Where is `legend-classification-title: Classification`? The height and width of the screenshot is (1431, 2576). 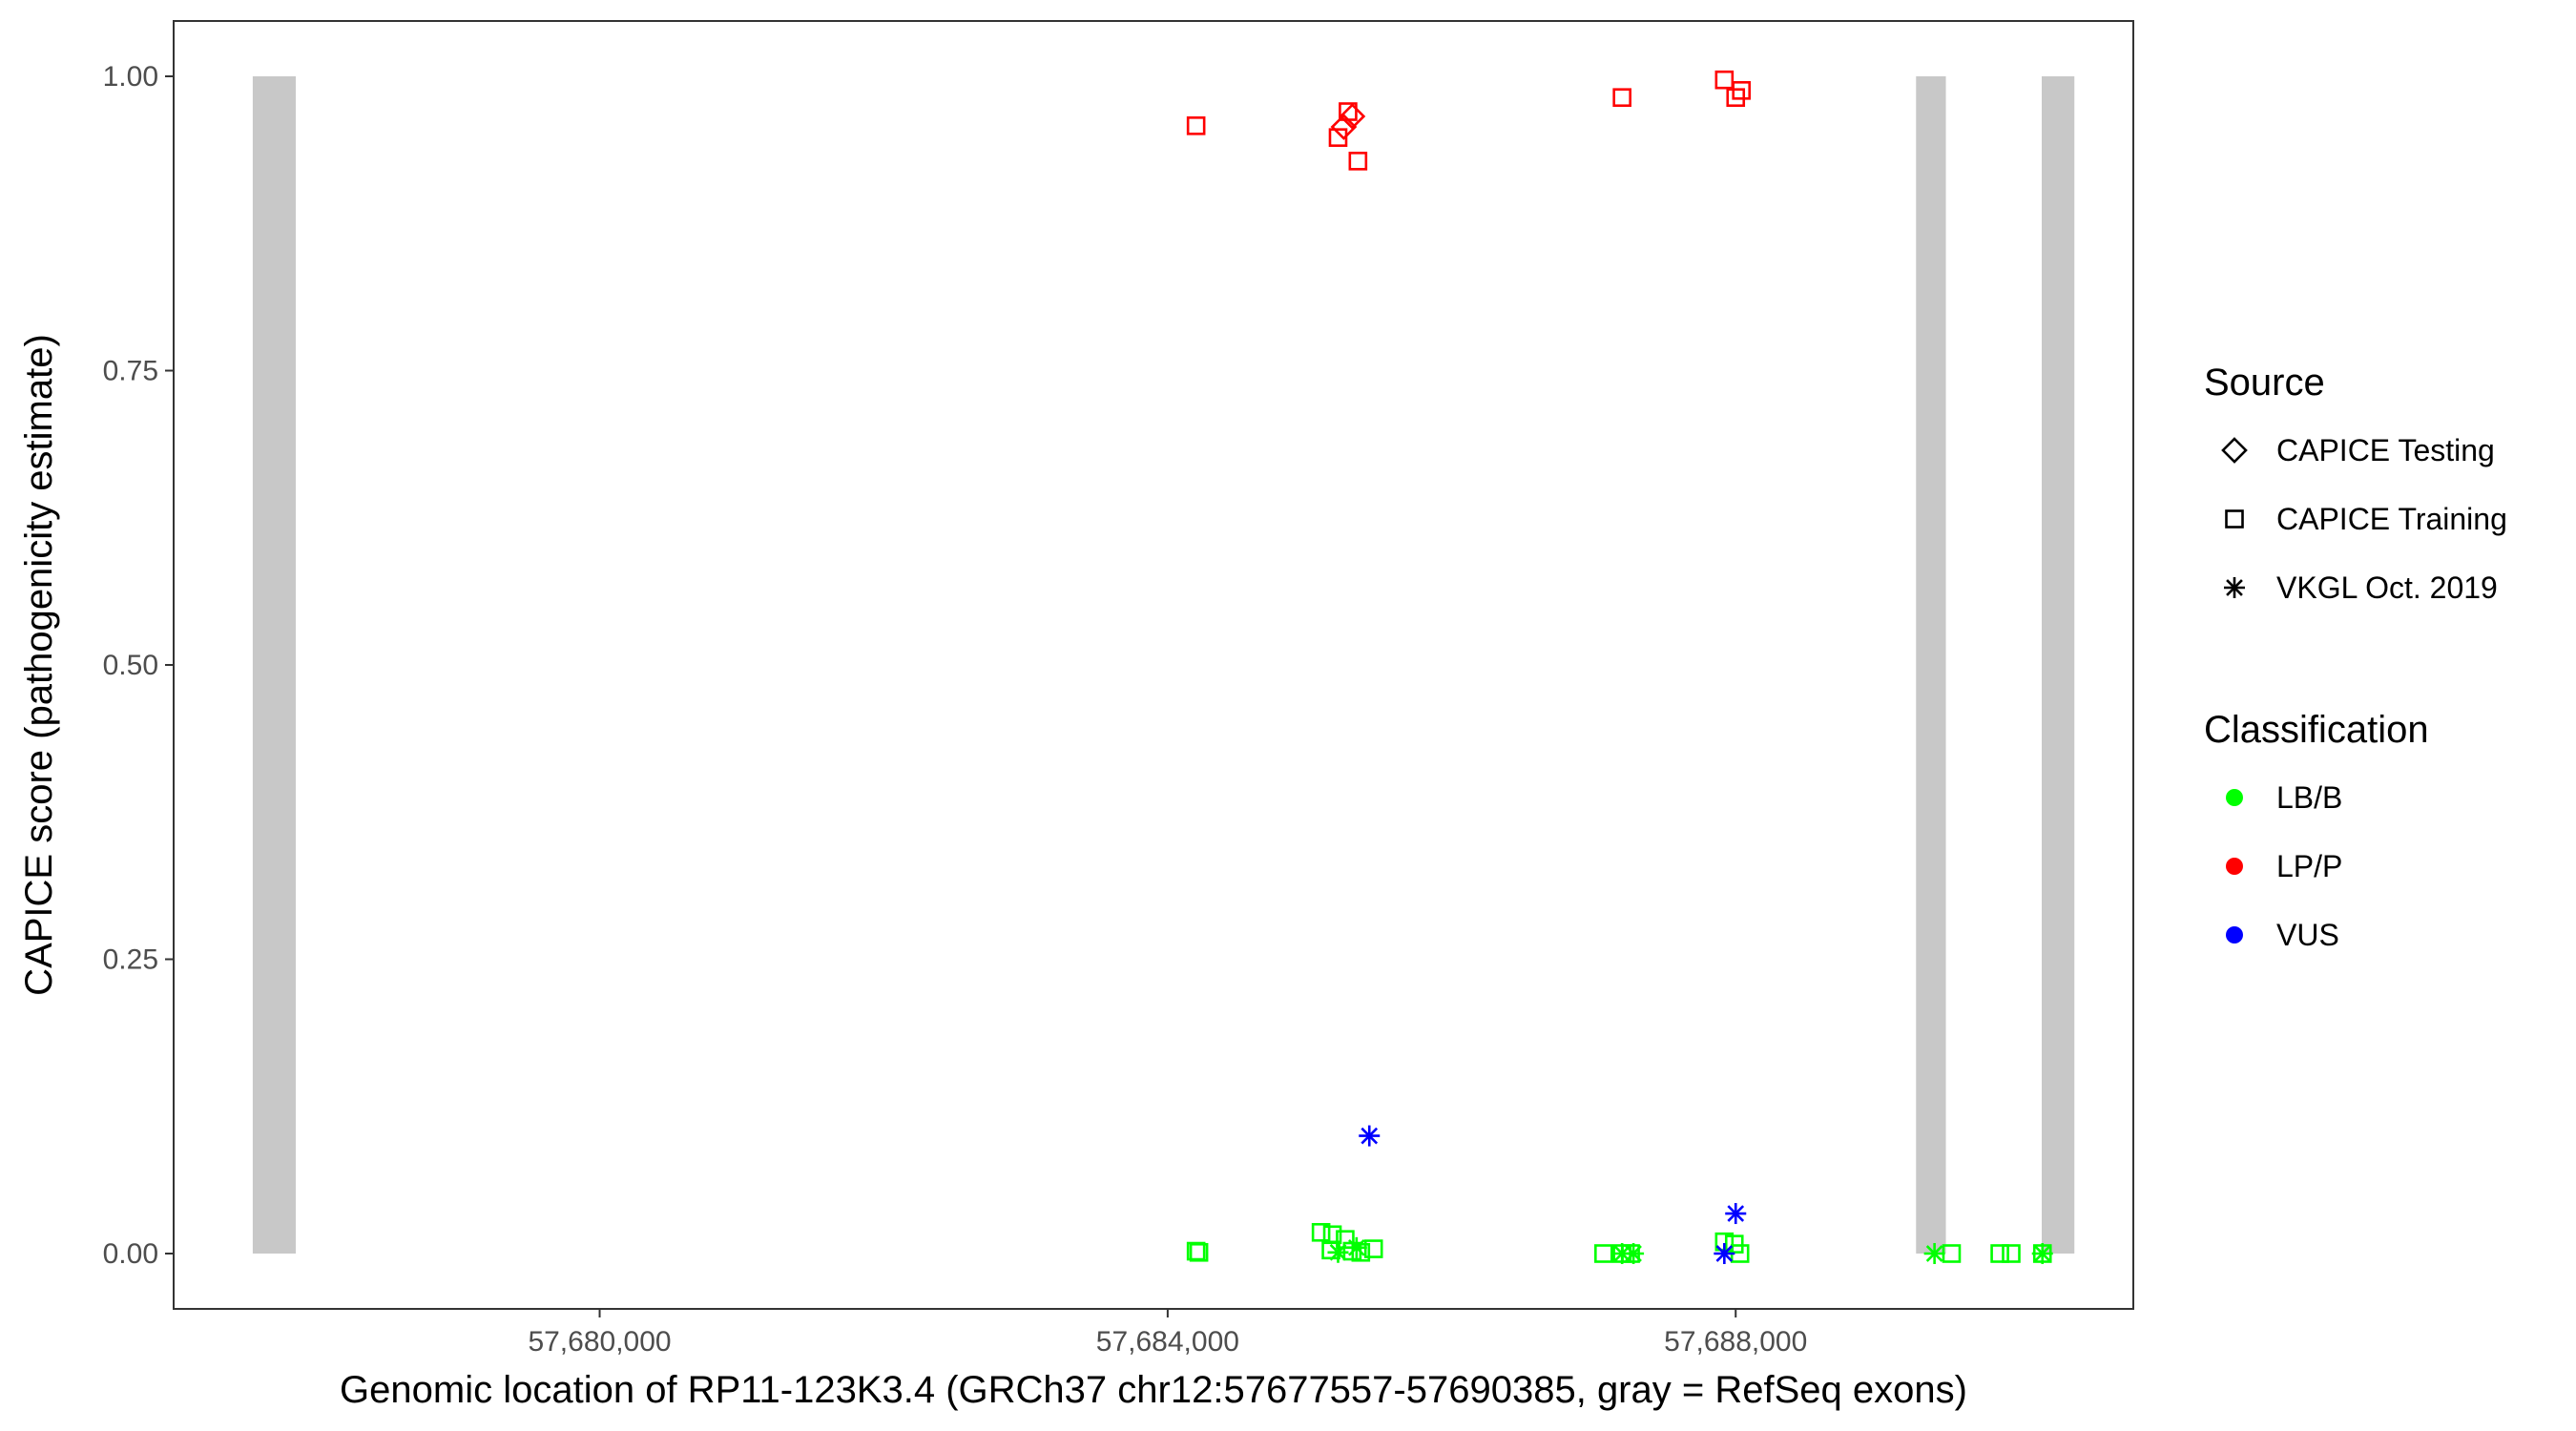 legend-classification-title: Classification is located at coordinates (2316, 730).